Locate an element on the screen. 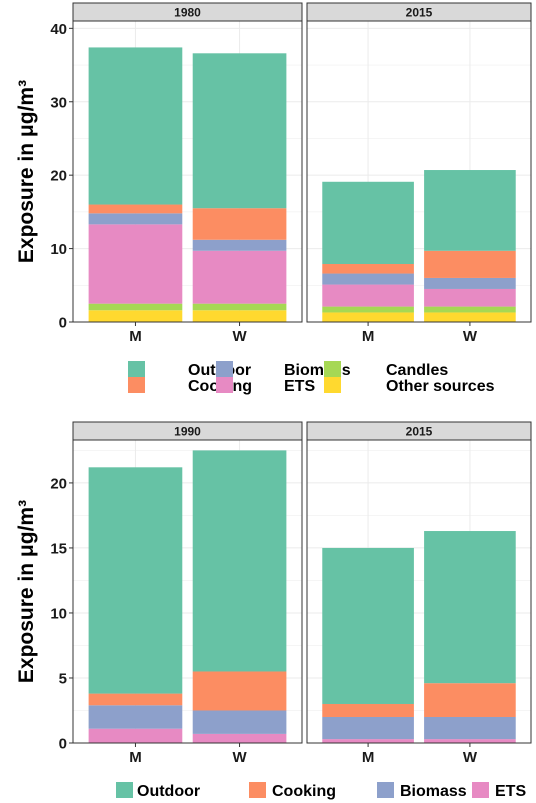  legend-key-candles is located at coordinates (332, 369).